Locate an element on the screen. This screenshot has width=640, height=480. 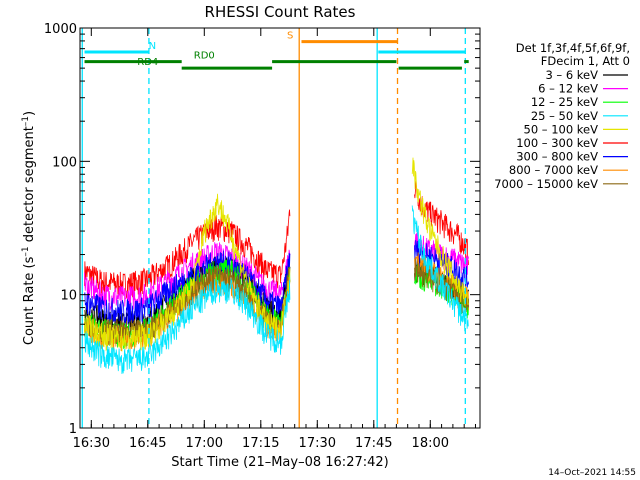
chart-title: RHESSI Count Rates is located at coordinates (280, 12).